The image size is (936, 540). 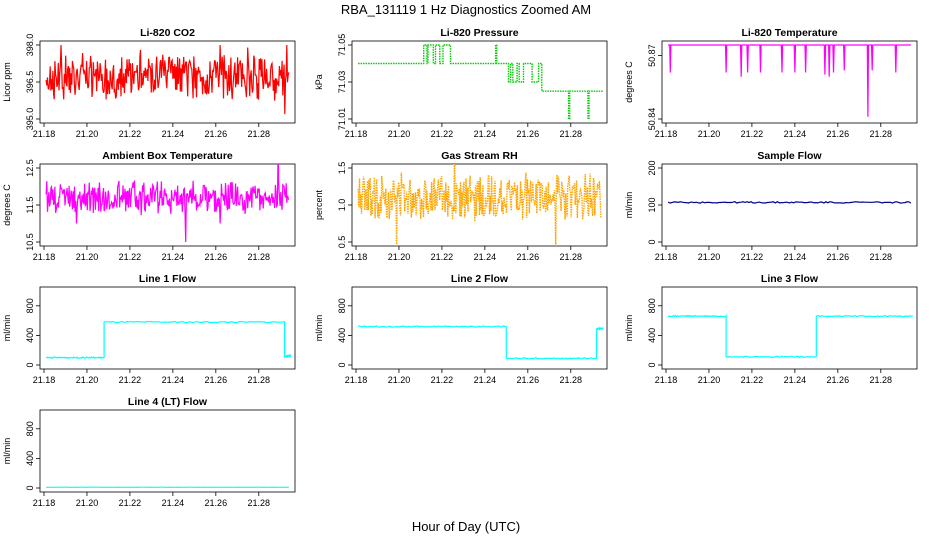 I want to click on y-tick-label: 0.5, so click(x=342, y=242).